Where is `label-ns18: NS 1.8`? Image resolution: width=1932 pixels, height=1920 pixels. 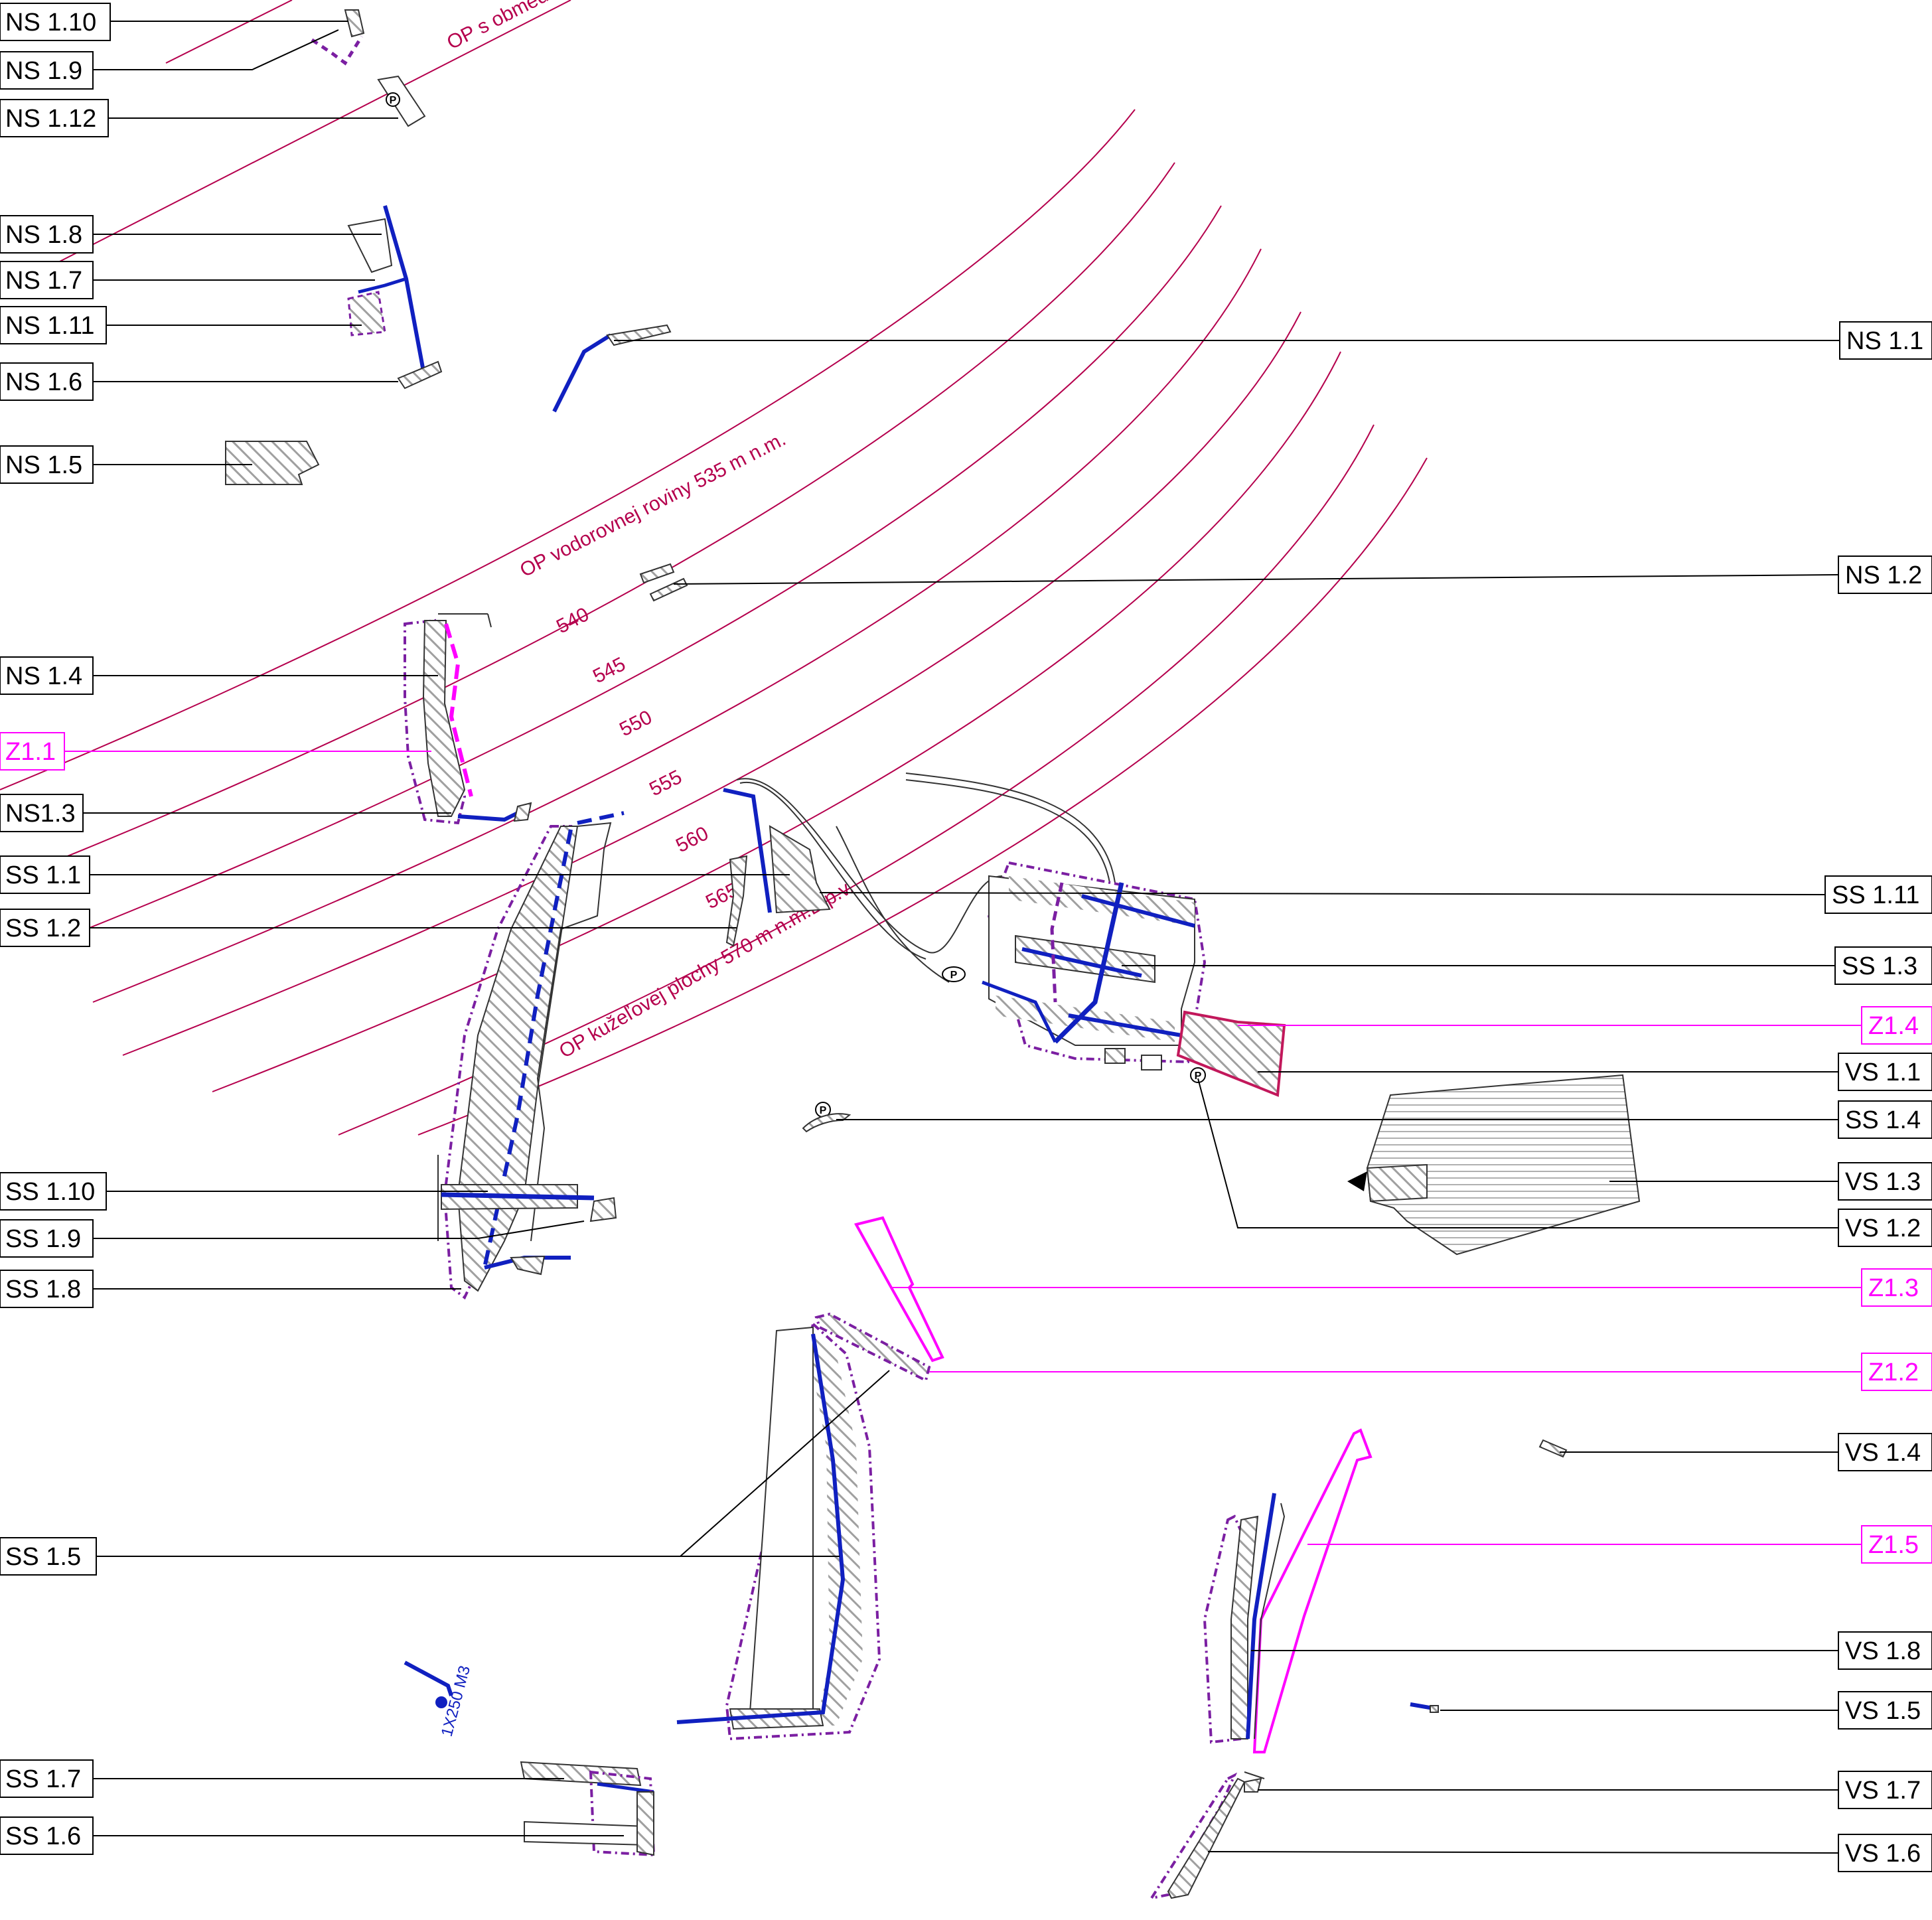 label-ns18: NS 1.8 is located at coordinates (47, 235).